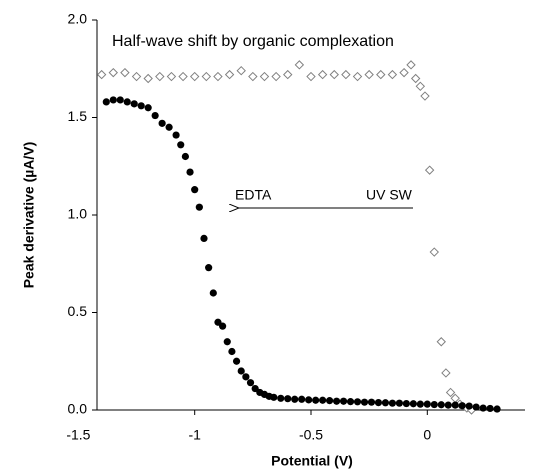 The height and width of the screenshot is (469, 548). I want to click on annotation: UV SW, so click(389, 195).